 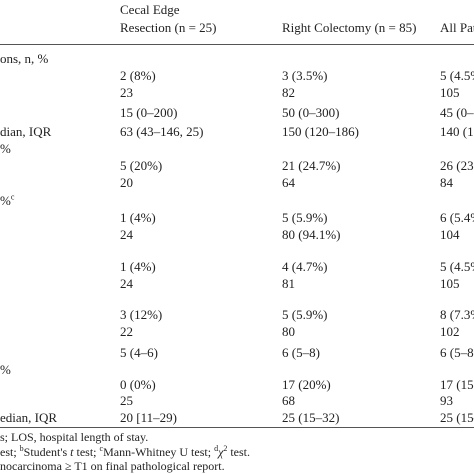 What do you see at coordinates (12, 197) in the screenshot?
I see `superscript: c` at bounding box center [12, 197].